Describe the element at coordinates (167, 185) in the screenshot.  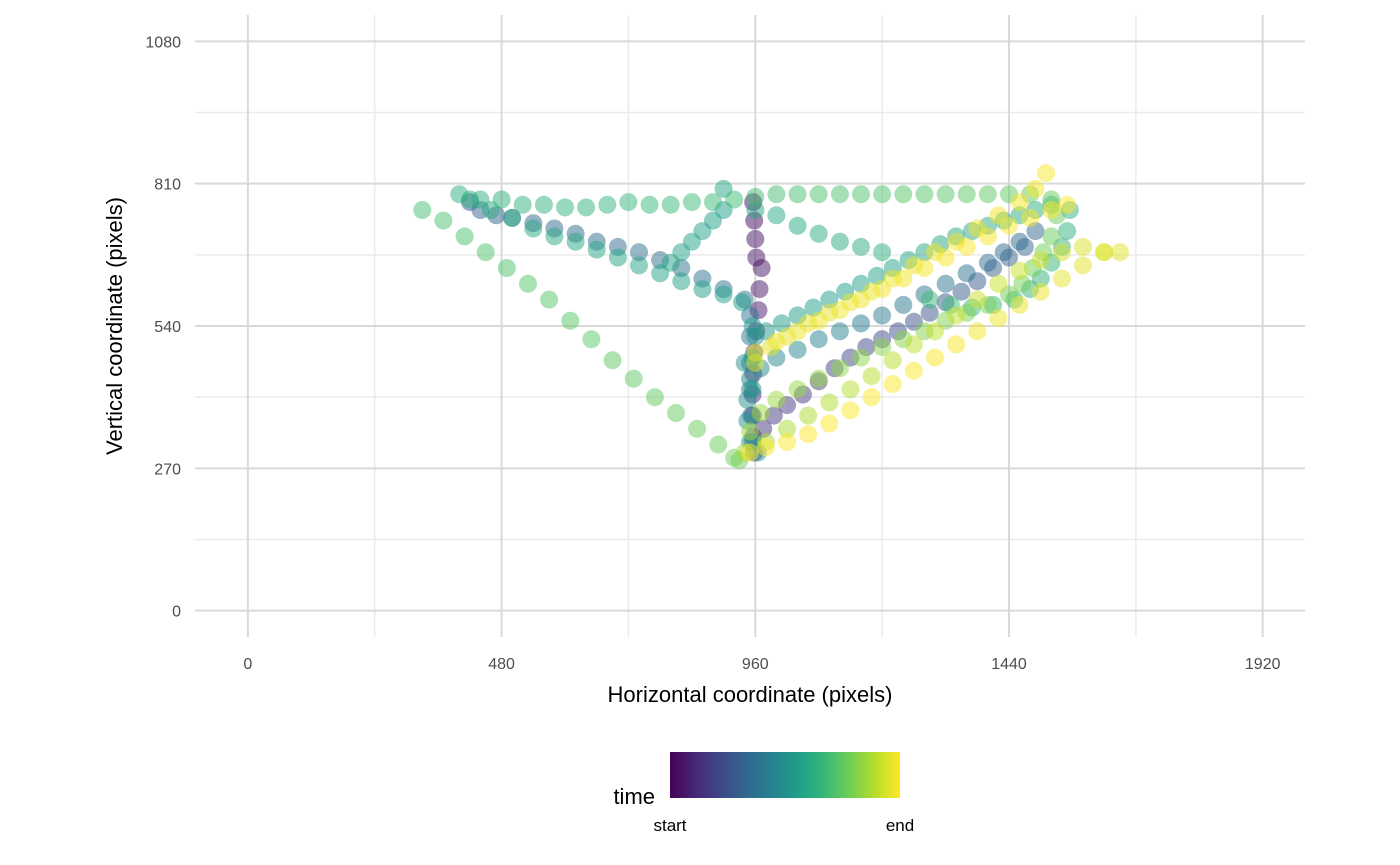
I see `y-tick-label: 810` at that location.